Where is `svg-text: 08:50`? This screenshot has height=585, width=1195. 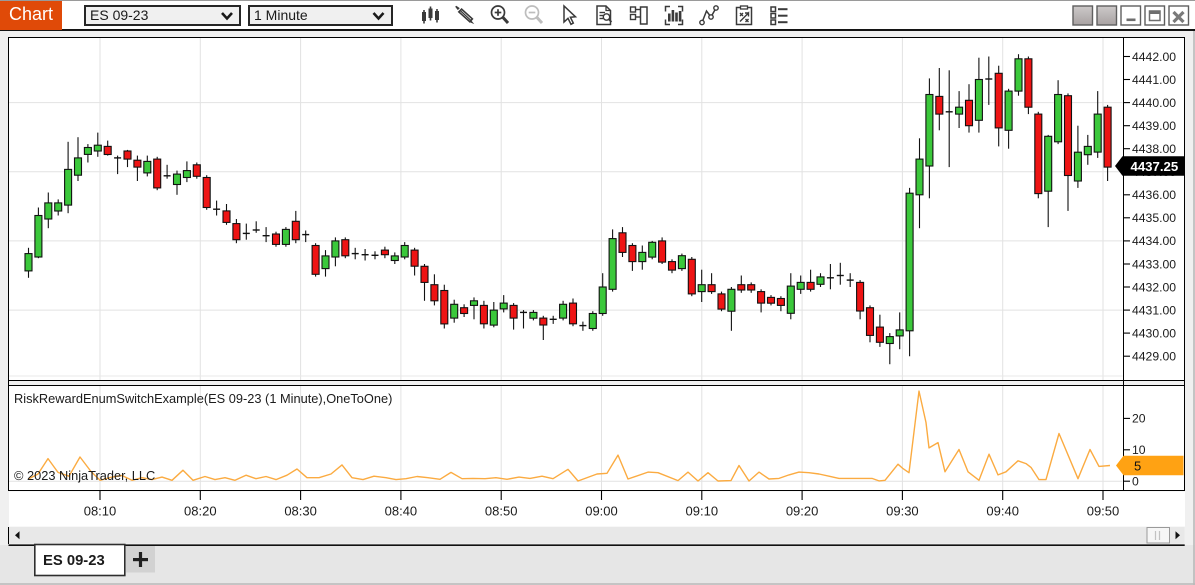 svg-text: 08:50 is located at coordinates (501, 511).